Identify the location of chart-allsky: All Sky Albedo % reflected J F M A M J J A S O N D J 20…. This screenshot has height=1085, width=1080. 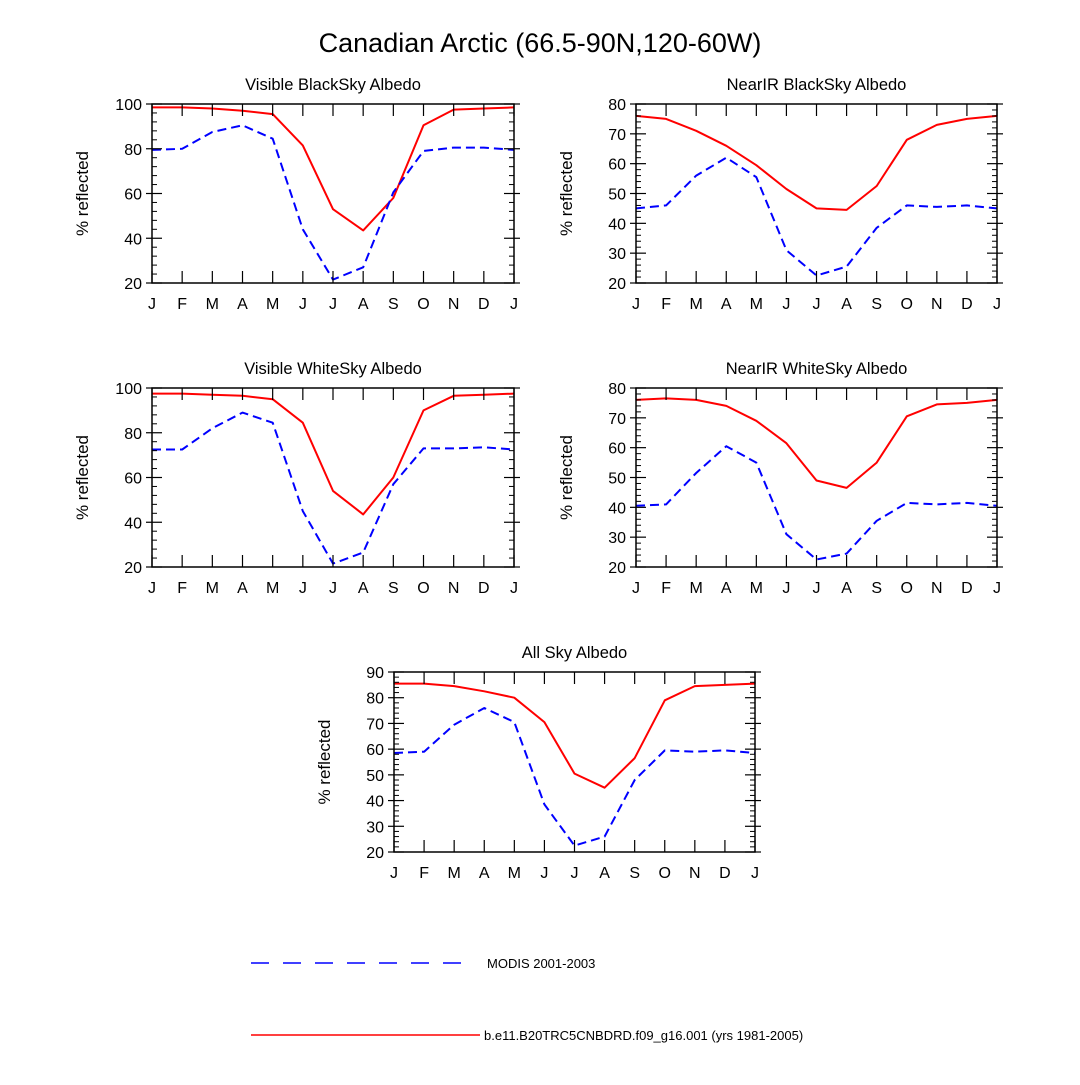
(538, 763).